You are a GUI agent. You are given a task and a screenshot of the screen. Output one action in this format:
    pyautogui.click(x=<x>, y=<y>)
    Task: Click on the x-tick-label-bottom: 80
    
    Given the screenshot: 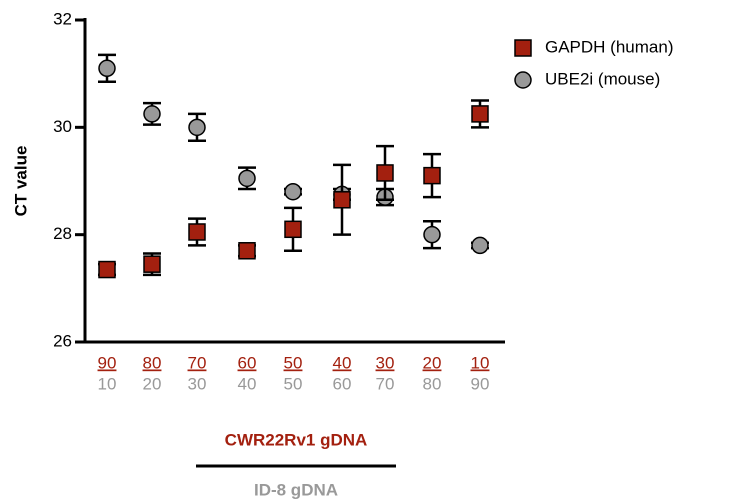 What is the action you would take?
    pyautogui.click(x=432, y=383)
    